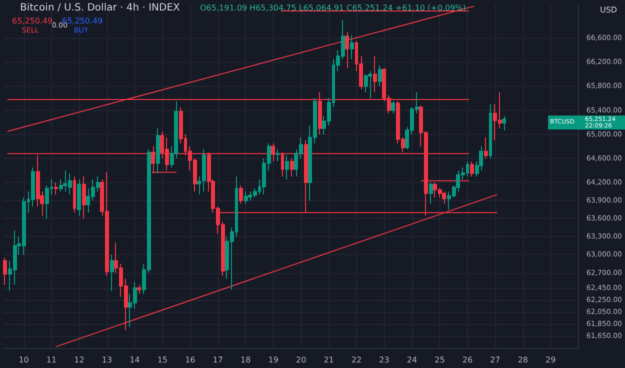 Image resolution: width=625 pixels, height=368 pixels. I want to click on chart-title: Bitcoin / U.S. Dollar · 4h · INDEX, so click(100, 8).